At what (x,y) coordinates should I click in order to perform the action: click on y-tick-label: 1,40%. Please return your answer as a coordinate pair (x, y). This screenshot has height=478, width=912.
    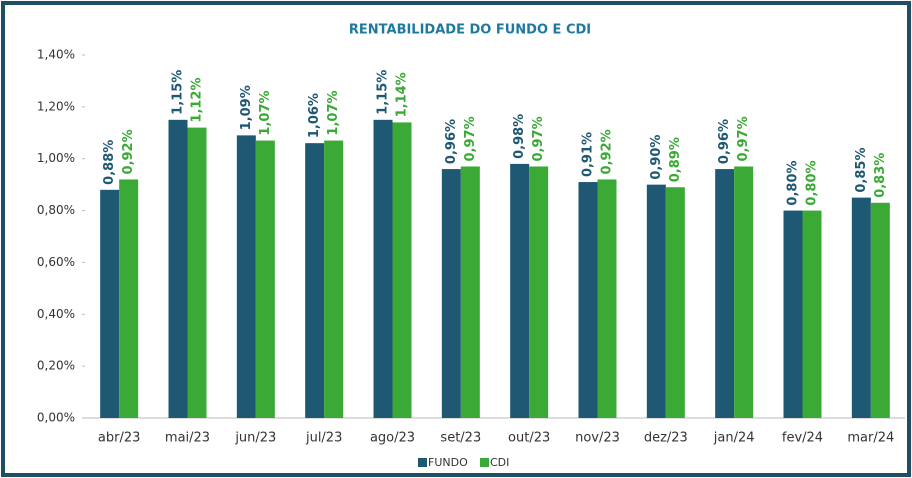
    Looking at the image, I should click on (56, 55).